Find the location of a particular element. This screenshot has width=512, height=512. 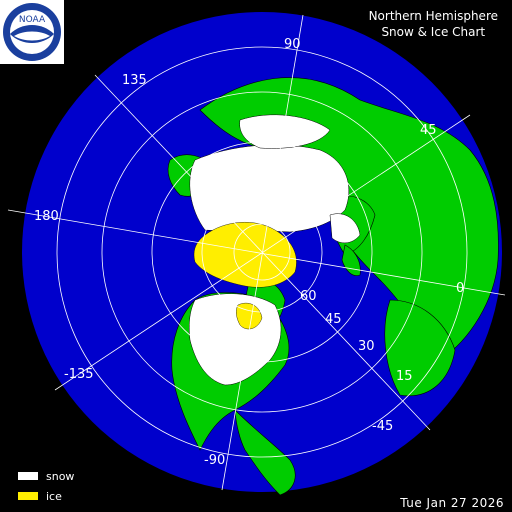

longitude-label: -45 is located at coordinates (382, 426).